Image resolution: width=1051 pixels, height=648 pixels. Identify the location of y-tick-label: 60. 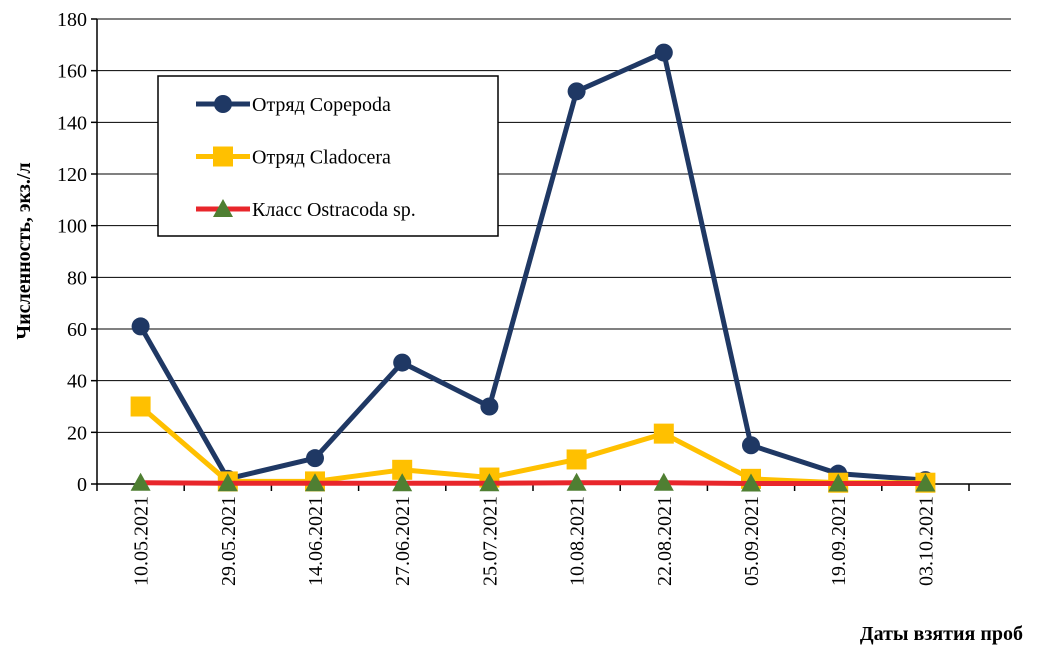
(77, 330).